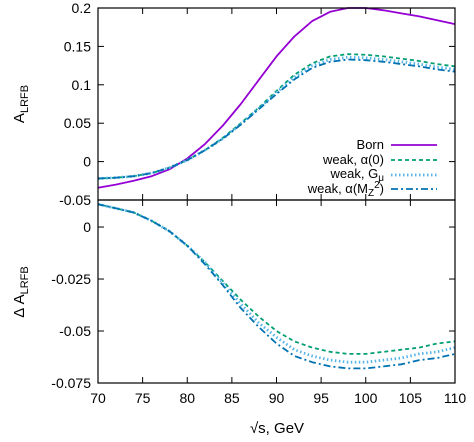 Image resolution: width=474 pixels, height=442 pixels. What do you see at coordinates (87, 227) in the screenshot?
I see `bottom-ytick-label: 0` at bounding box center [87, 227].